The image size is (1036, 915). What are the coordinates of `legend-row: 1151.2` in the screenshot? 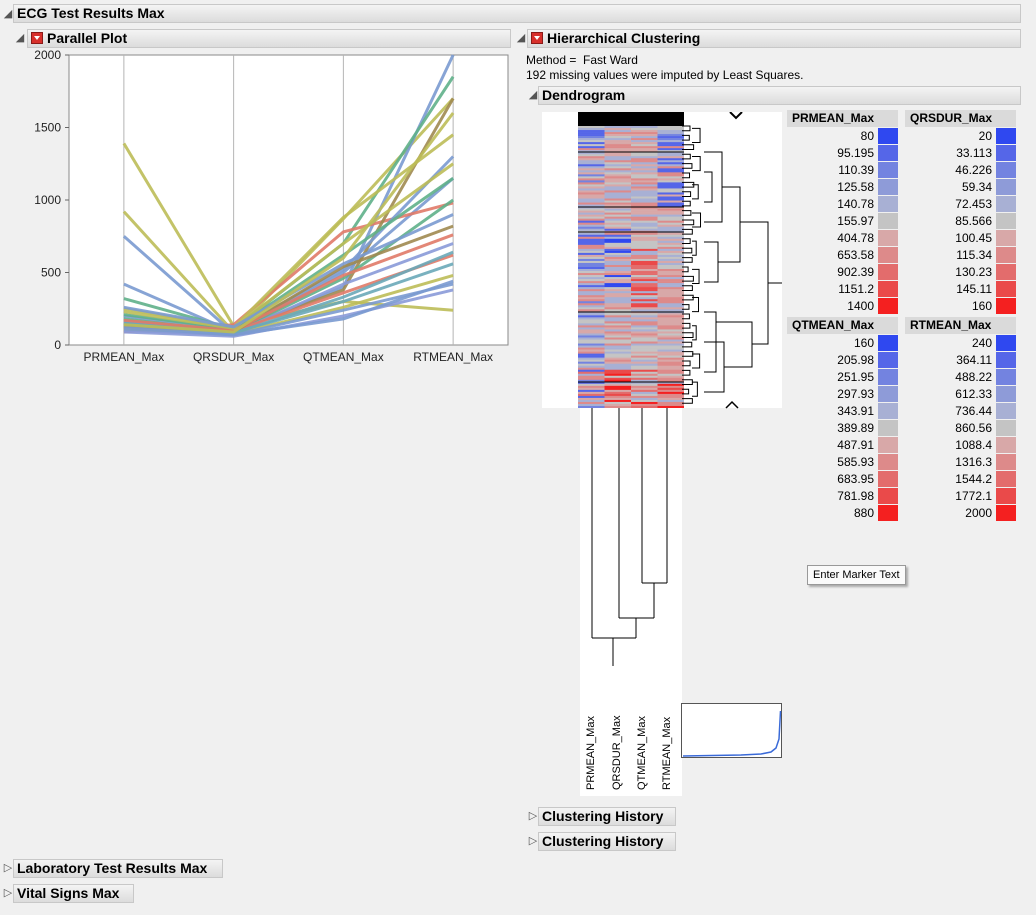 It's located at (842, 289).